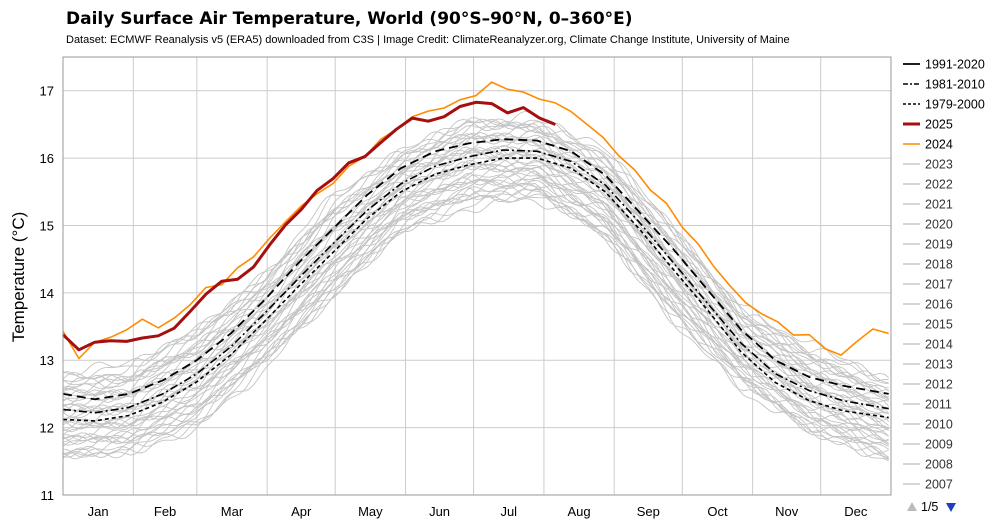  What do you see at coordinates (951, 507) in the screenshot?
I see `triangle-down-icon` at bounding box center [951, 507].